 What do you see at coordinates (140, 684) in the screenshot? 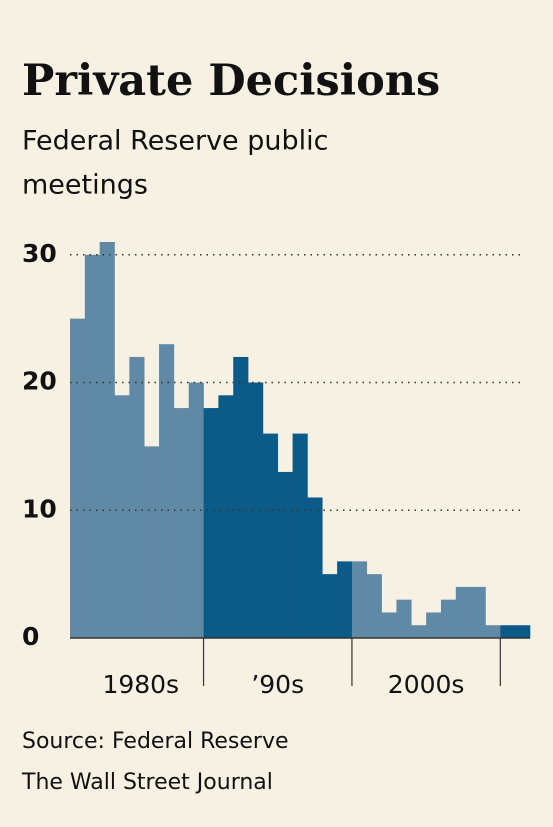
I see `x-group-label: 1980s` at bounding box center [140, 684].